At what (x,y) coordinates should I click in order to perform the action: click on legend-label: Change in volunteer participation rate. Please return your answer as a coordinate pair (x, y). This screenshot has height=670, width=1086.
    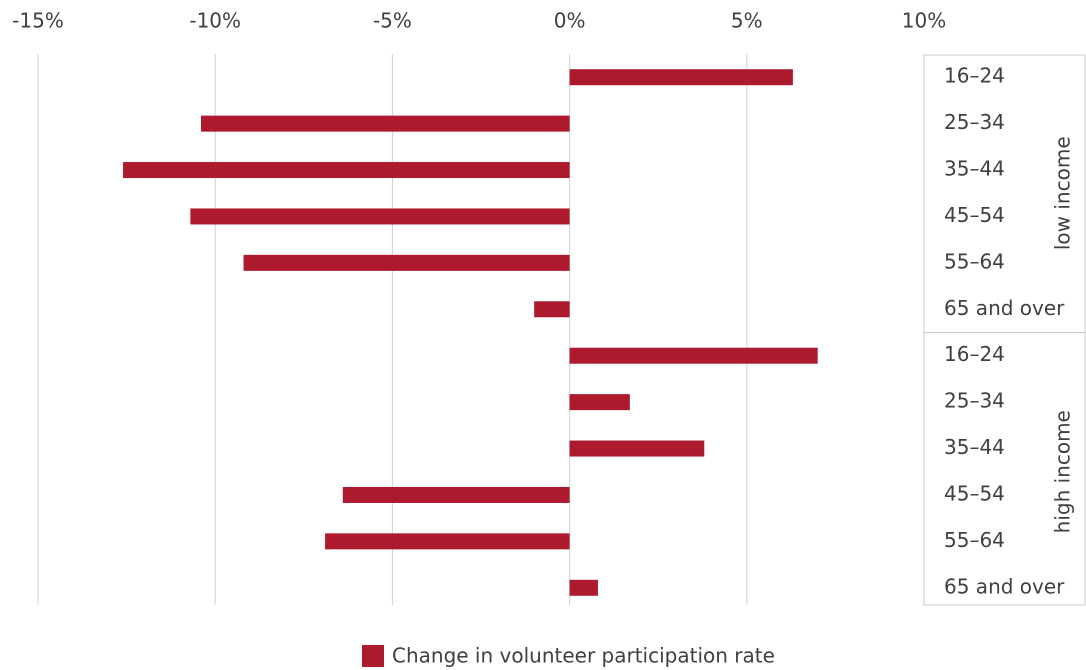
    Looking at the image, I should click on (583, 656).